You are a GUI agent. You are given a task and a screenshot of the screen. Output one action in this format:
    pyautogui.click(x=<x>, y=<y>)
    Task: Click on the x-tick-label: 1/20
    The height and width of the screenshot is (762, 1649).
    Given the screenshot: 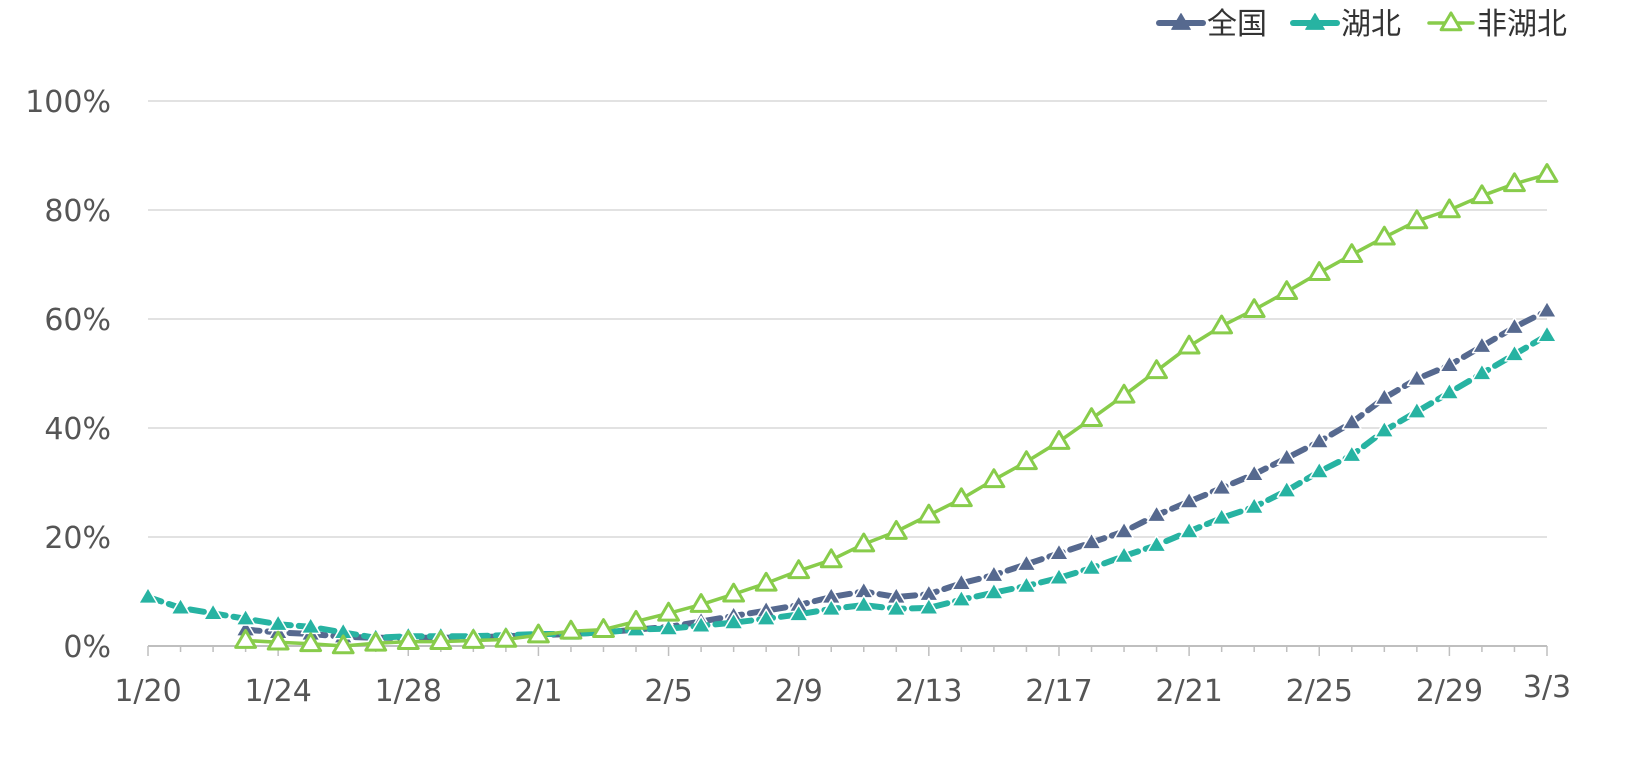 What is the action you would take?
    pyautogui.click(x=147, y=691)
    